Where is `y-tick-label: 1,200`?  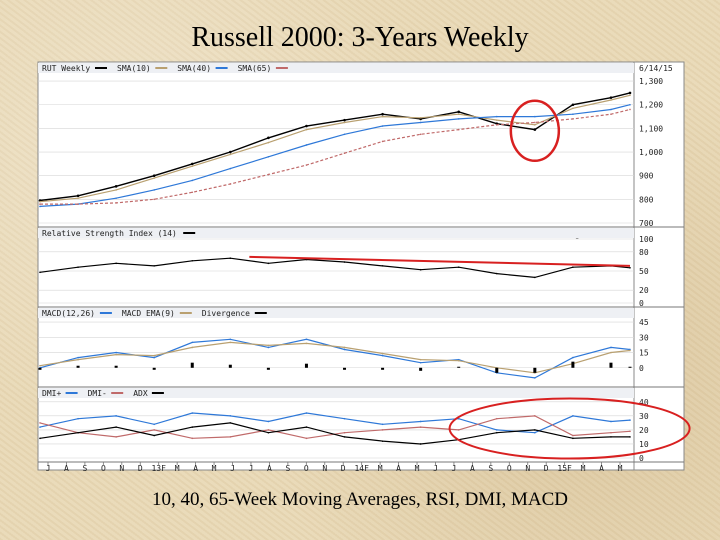 y-tick-label: 1,200 is located at coordinates (651, 105).